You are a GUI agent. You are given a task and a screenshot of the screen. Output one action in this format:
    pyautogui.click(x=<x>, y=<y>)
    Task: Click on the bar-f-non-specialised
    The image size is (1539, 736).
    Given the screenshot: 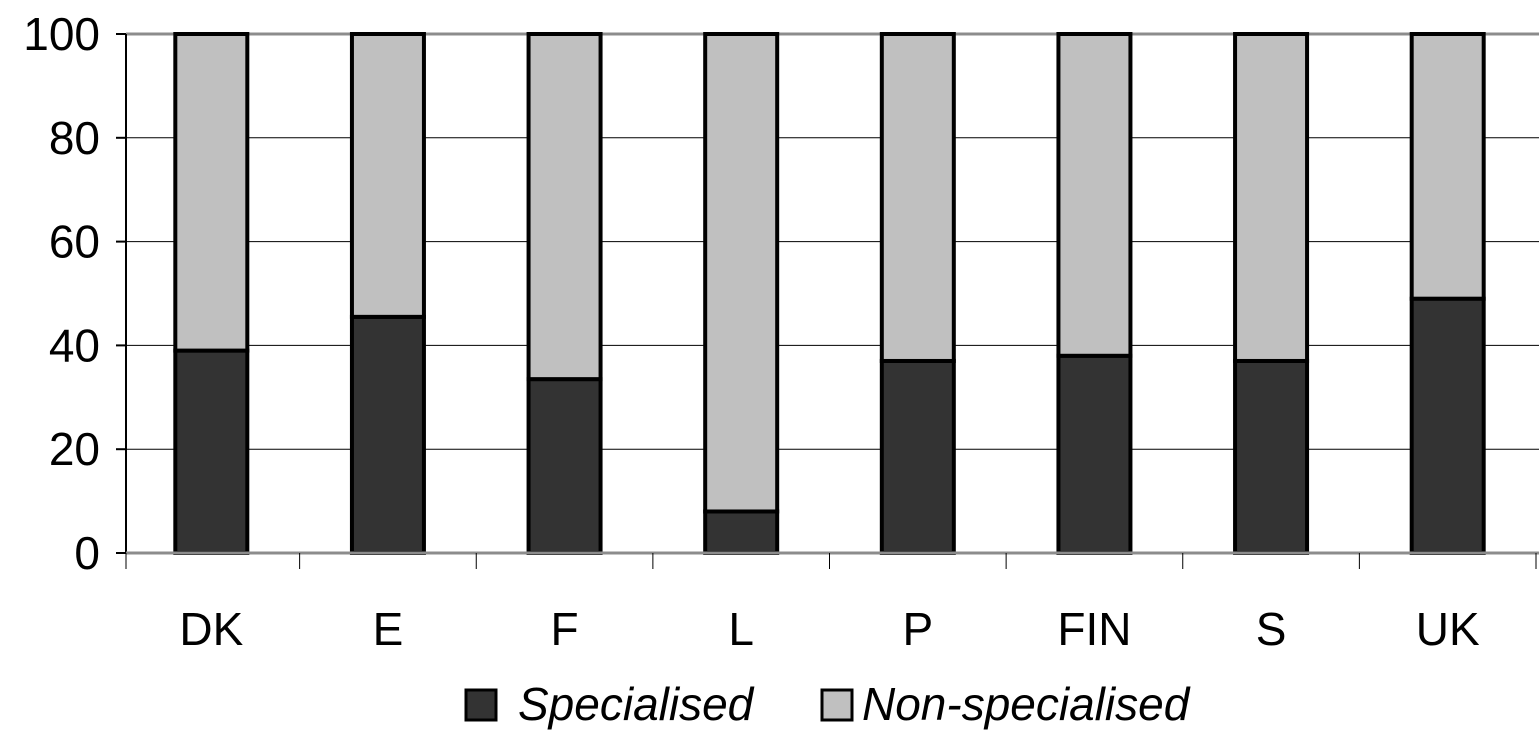 What is the action you would take?
    pyautogui.click(x=564, y=207)
    